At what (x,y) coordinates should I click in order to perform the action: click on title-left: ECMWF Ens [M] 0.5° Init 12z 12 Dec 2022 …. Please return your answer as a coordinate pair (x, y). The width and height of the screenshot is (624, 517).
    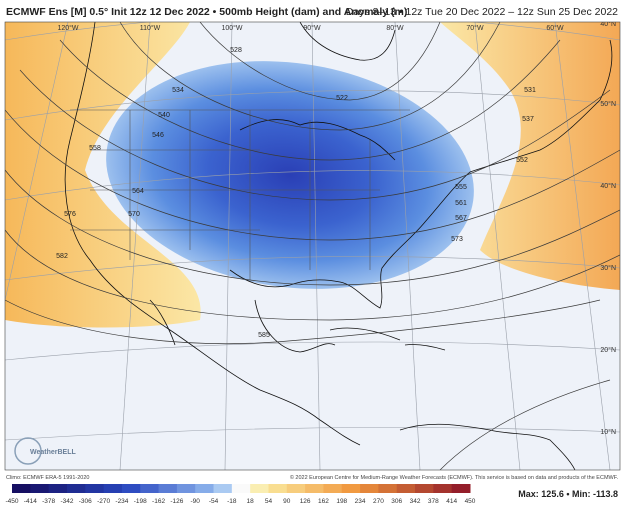
    Looking at the image, I should click on (206, 12).